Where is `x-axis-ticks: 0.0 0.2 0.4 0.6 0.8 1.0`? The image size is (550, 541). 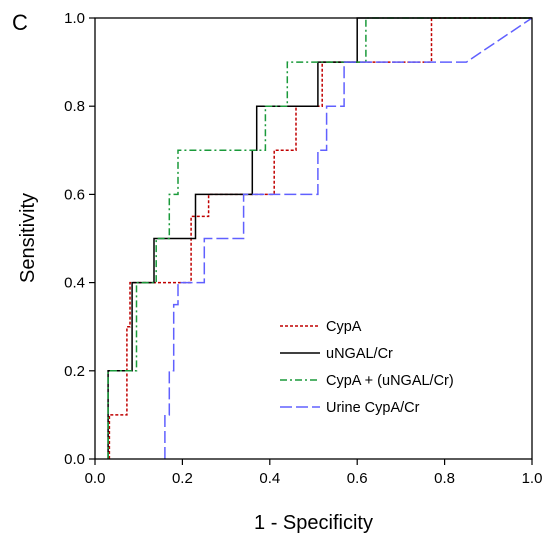 x-axis-ticks: 0.0 0.2 0.4 0.6 0.8 1.0 is located at coordinates (314, 473).